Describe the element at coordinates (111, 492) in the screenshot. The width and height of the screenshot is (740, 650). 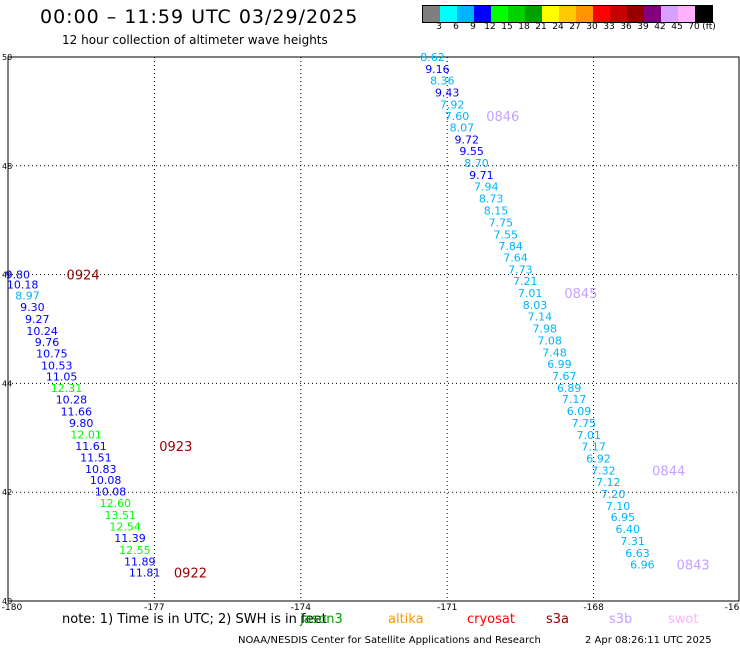
I see `wave-height-value: 10.08` at that location.